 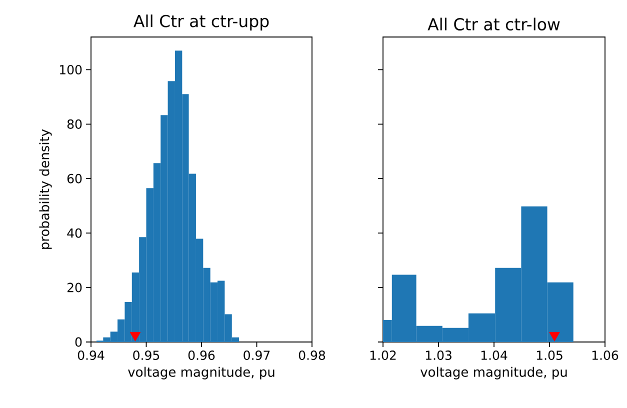 What do you see at coordinates (439, 355) in the screenshot?
I see `x-tick-label: 1.03` at bounding box center [439, 355].